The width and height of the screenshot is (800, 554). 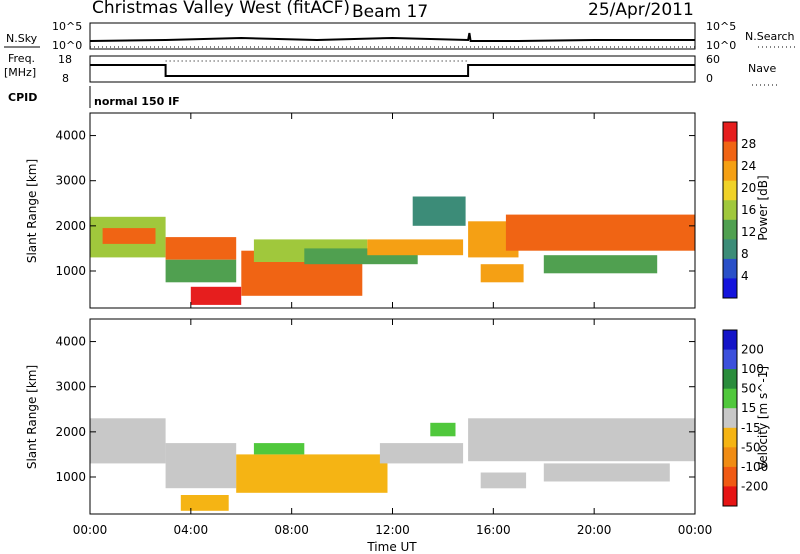 What do you see at coordinates (763, 418) in the screenshot?
I see `velocity-colorbar-label: Velocity [m s^-1]` at bounding box center [763, 418].